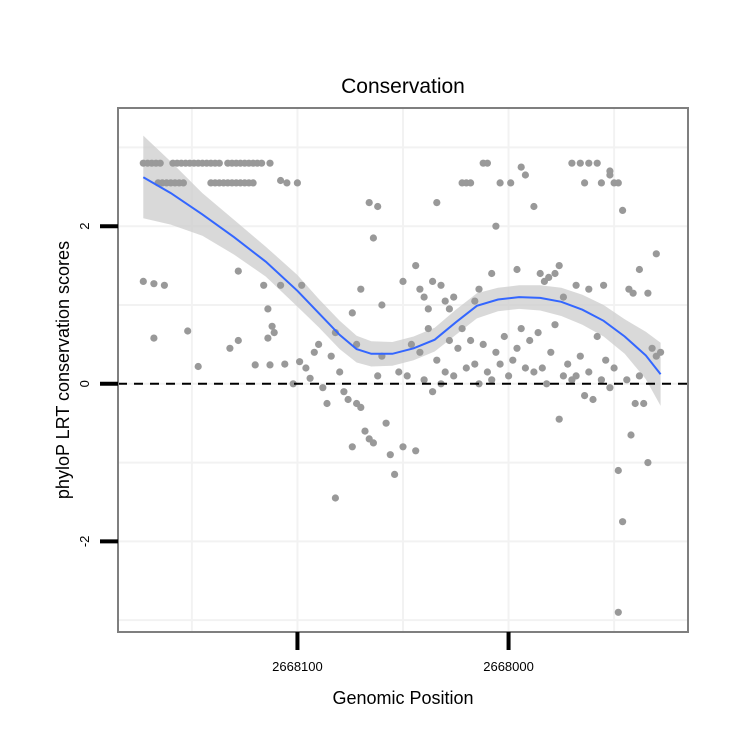 The height and width of the screenshot is (750, 750). What do you see at coordinates (402, 698) in the screenshot?
I see `x-axis-label: Genomic Position` at bounding box center [402, 698].